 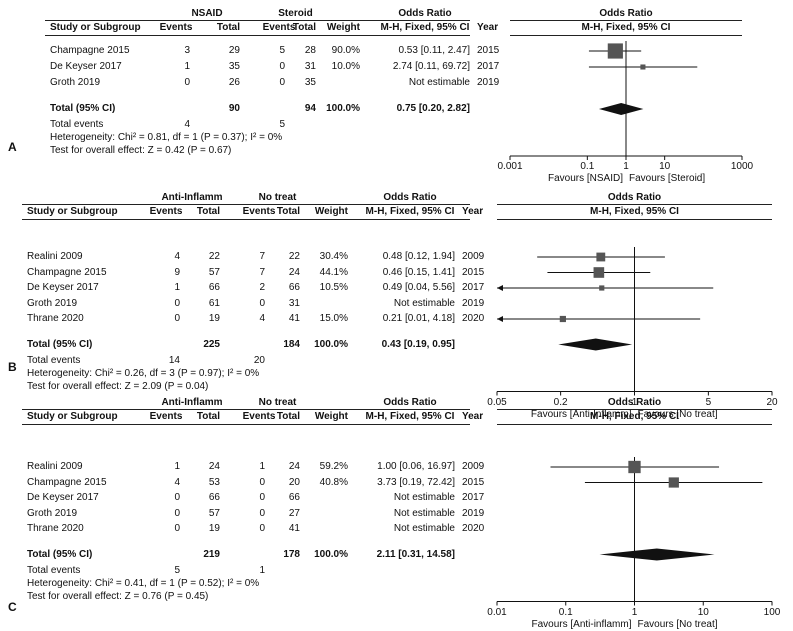 What do you see at coordinates (425, 13) in the screenshot?
I see `odds-ratio-header: Odds Ratio` at bounding box center [425, 13].